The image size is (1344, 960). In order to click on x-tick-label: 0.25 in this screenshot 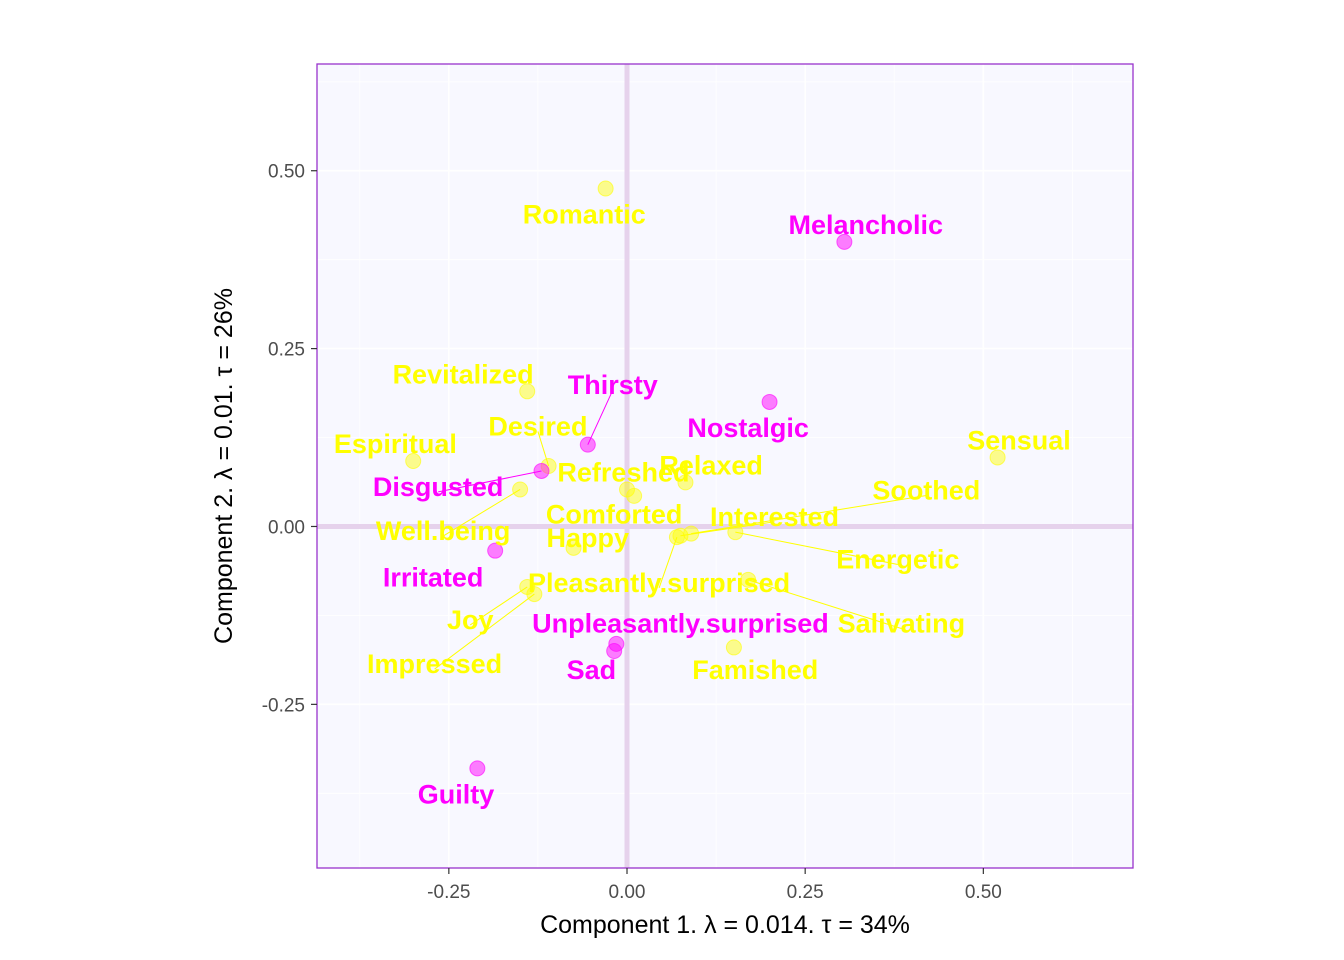, I will do `click(805, 892)`.